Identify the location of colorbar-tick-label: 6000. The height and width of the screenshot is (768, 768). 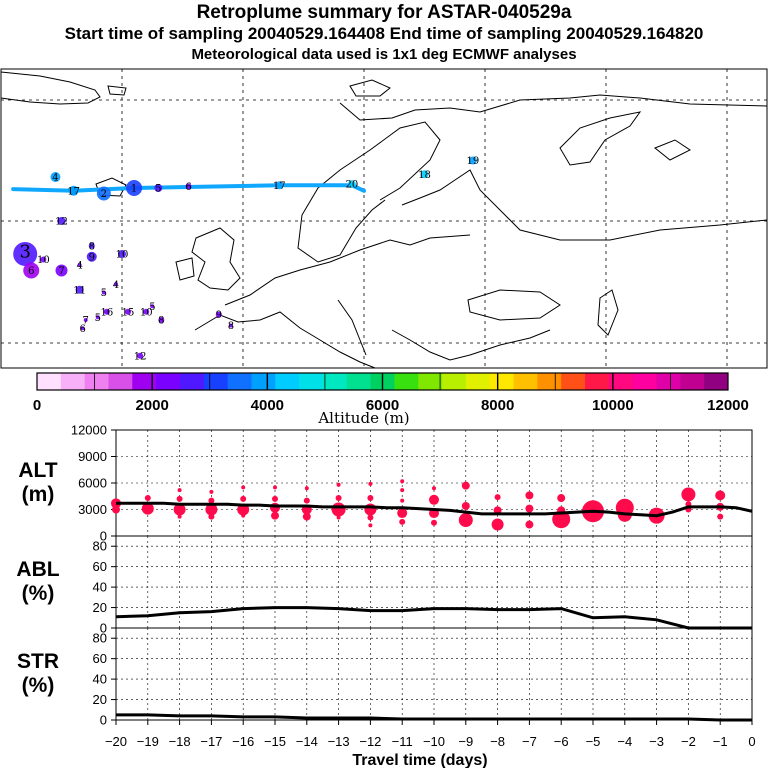
(382, 405).